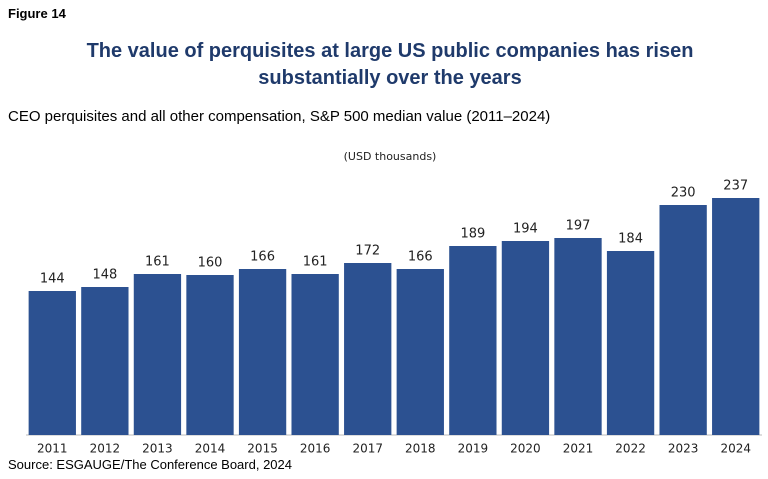 This screenshot has height=479, width=768. Describe the element at coordinates (630, 449) in the screenshot. I see `x-tick-label: 2022` at that location.